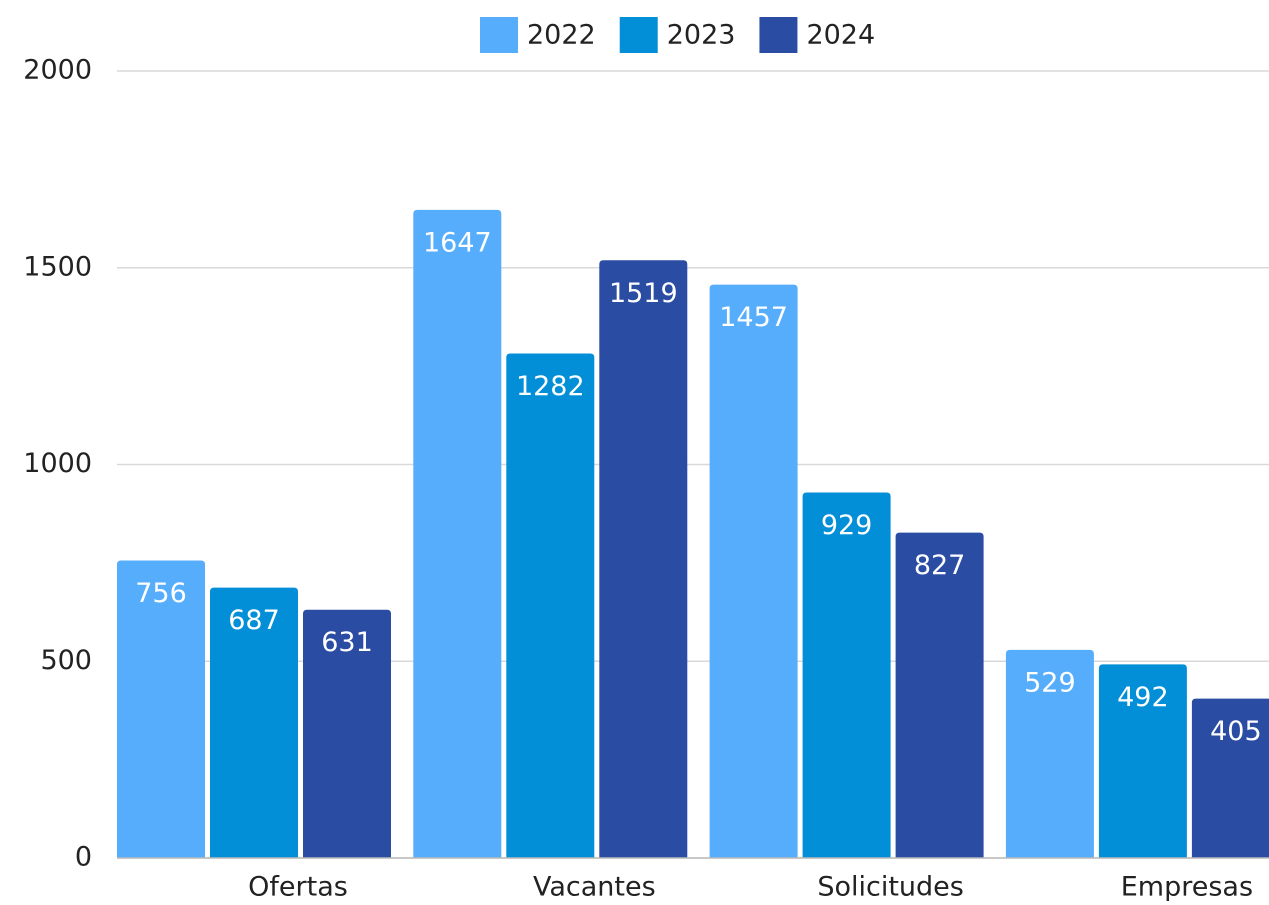  Describe the element at coordinates (550, 386) in the screenshot. I see `value-label: 1282` at that location.